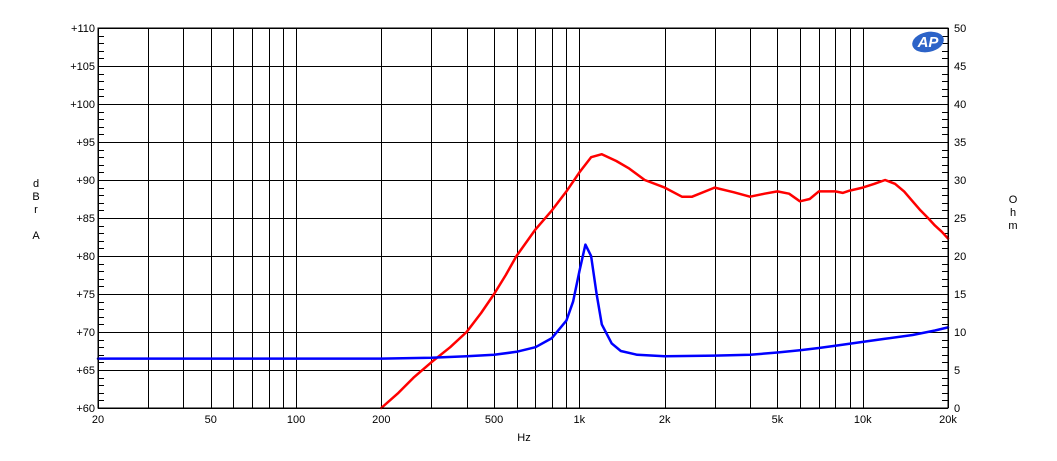  I want to click on ap-logo: AP, so click(928, 42).